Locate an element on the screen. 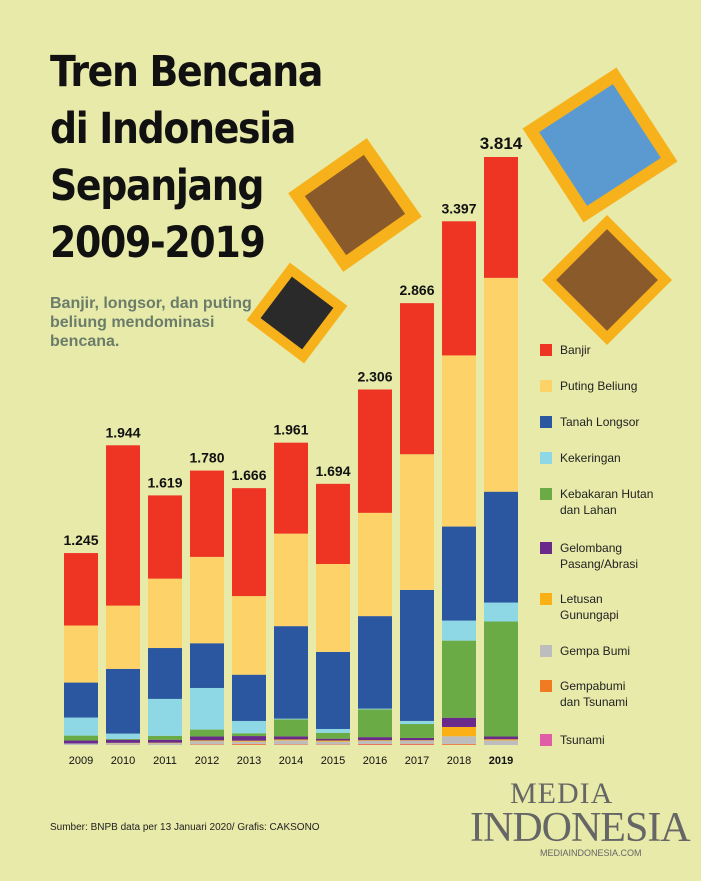  total-label: 3.397 is located at coordinates (458, 208).